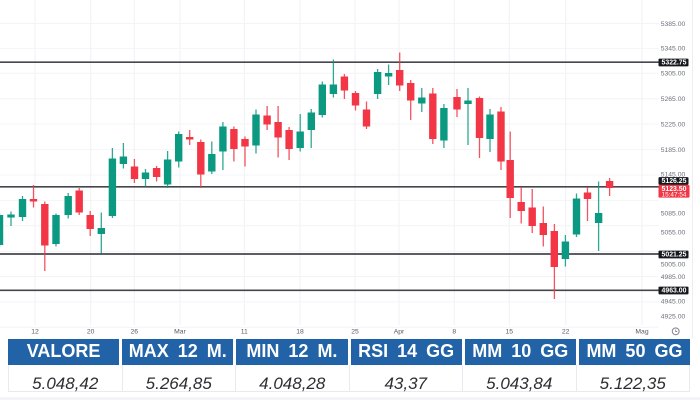  Describe the element at coordinates (674, 195) in the screenshot. I see `svg-text: 15:47:54` at that location.